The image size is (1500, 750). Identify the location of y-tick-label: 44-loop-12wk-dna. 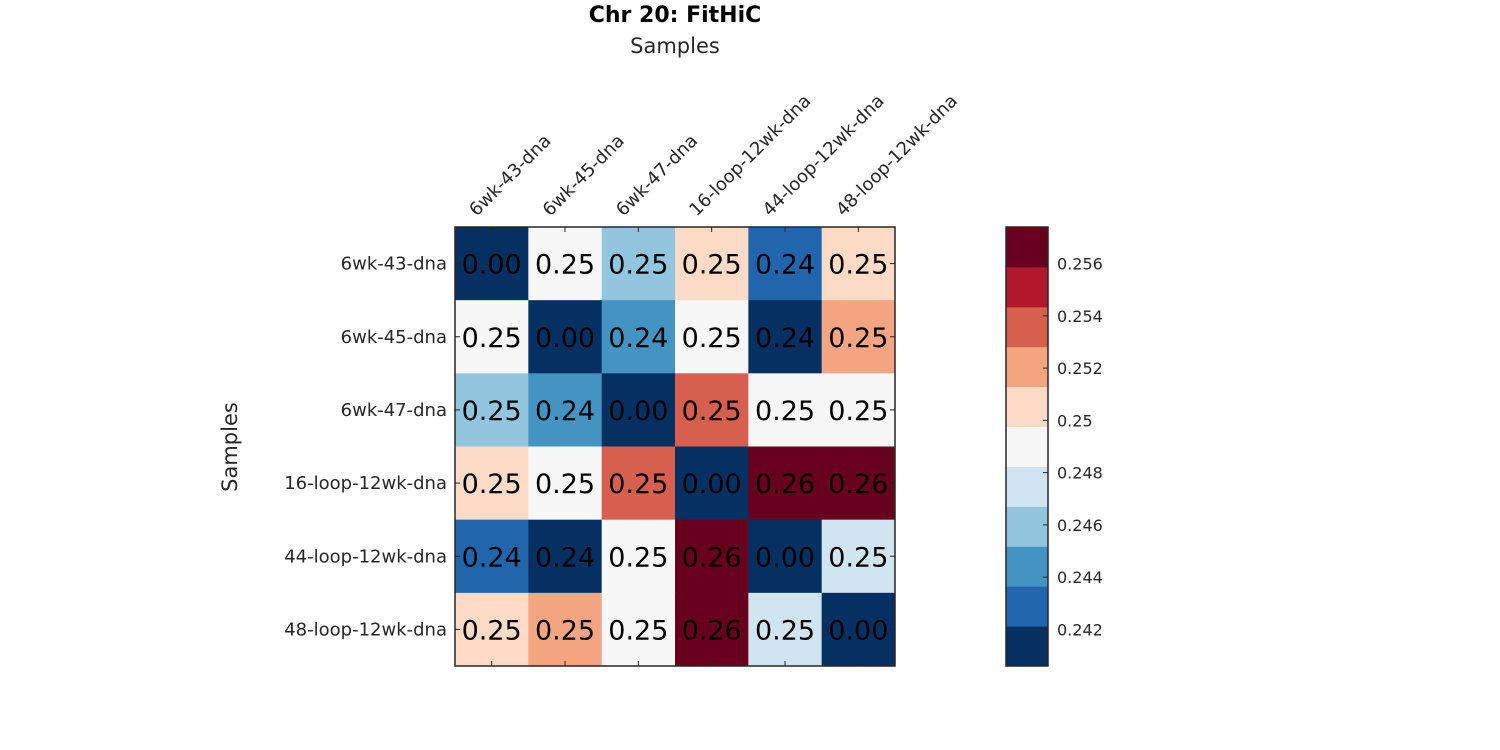
(365, 556).